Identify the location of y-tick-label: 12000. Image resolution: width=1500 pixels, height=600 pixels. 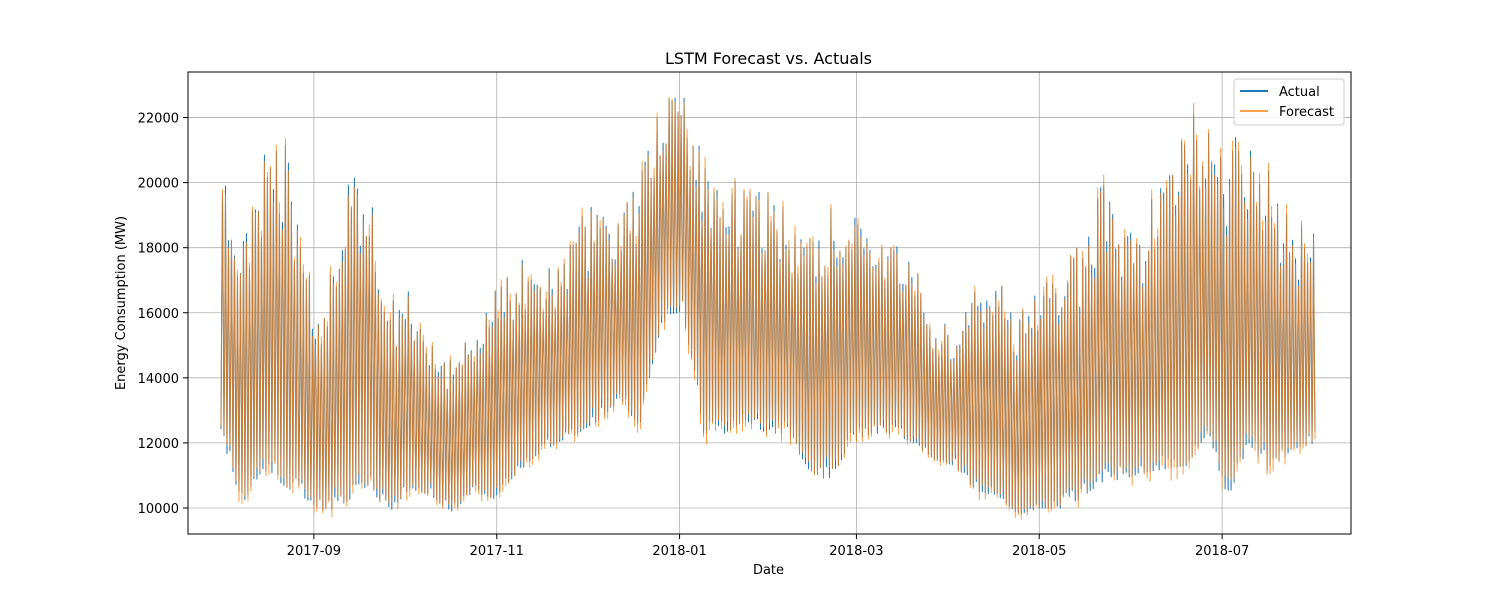
(158, 444).